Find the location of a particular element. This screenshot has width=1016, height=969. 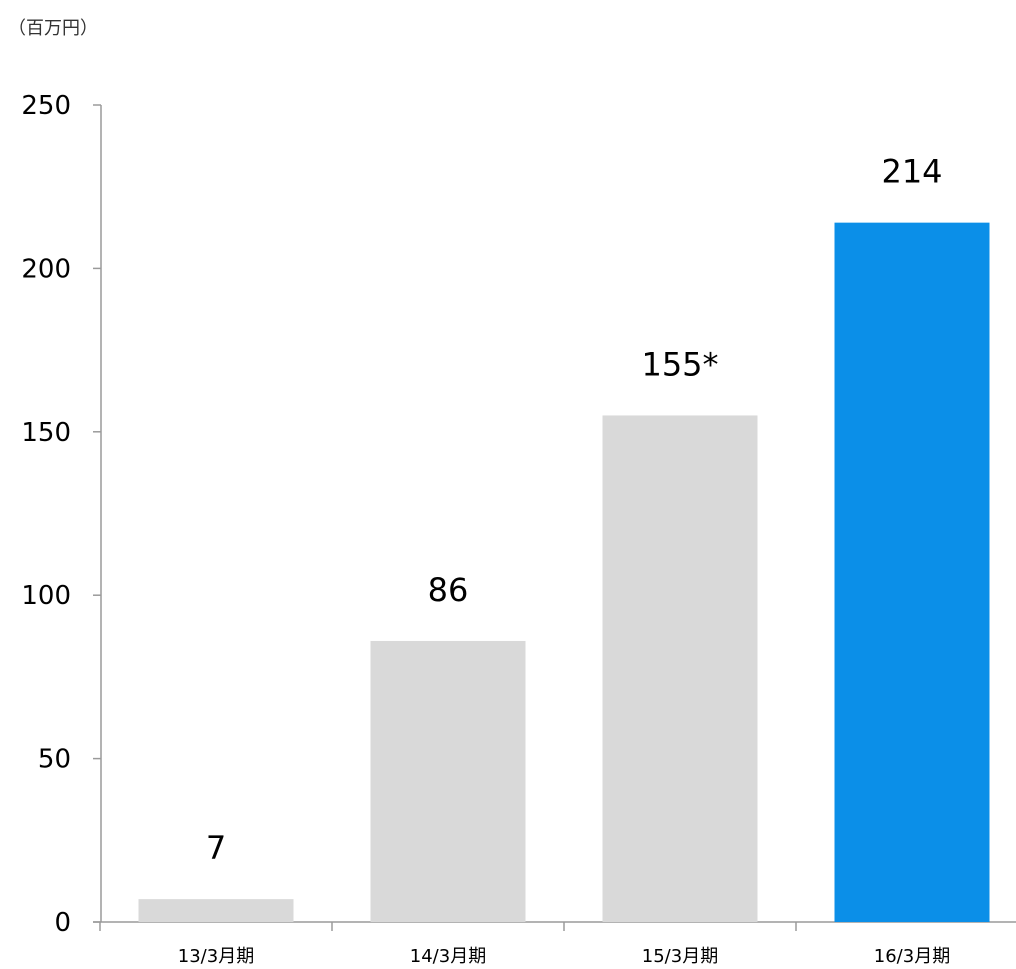

data-label: 7 is located at coordinates (216, 848).